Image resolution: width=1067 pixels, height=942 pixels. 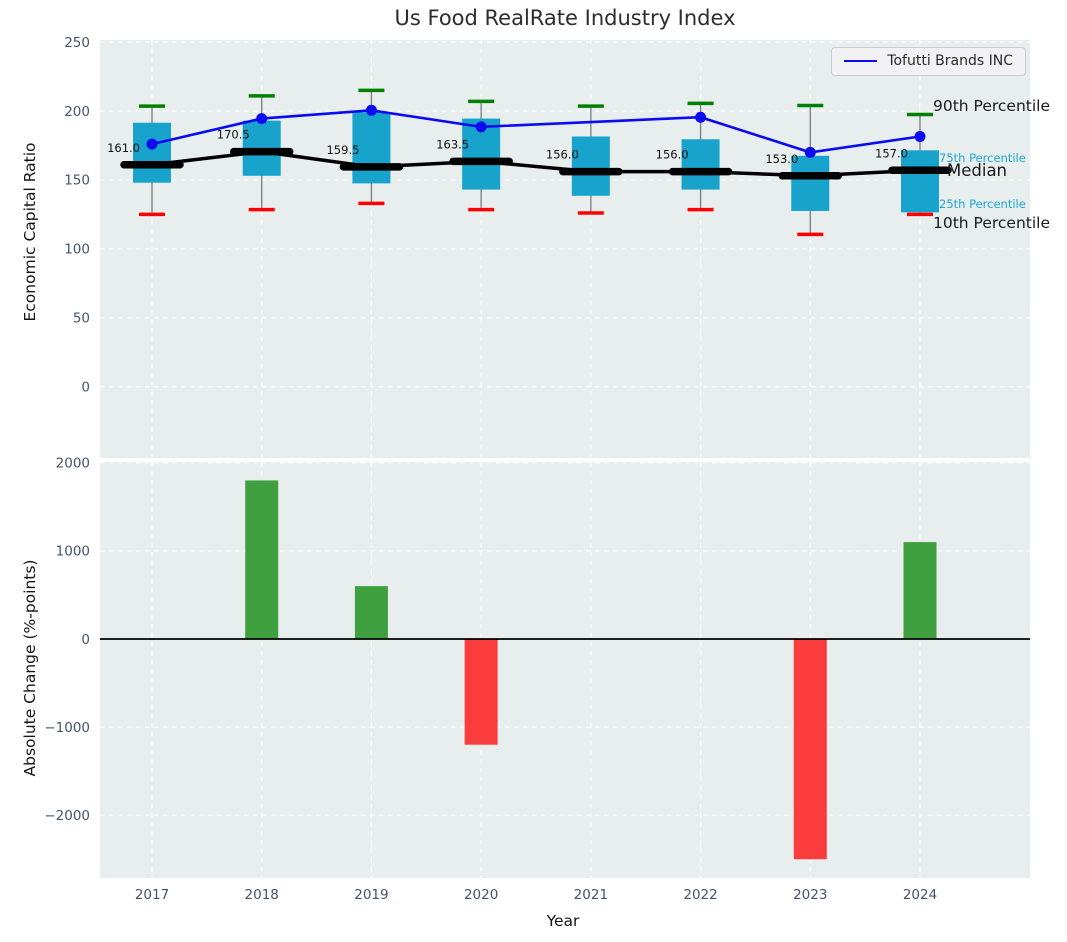 What do you see at coordinates (920, 895) in the screenshot?
I see `xtick-label-2024: 2024` at bounding box center [920, 895].